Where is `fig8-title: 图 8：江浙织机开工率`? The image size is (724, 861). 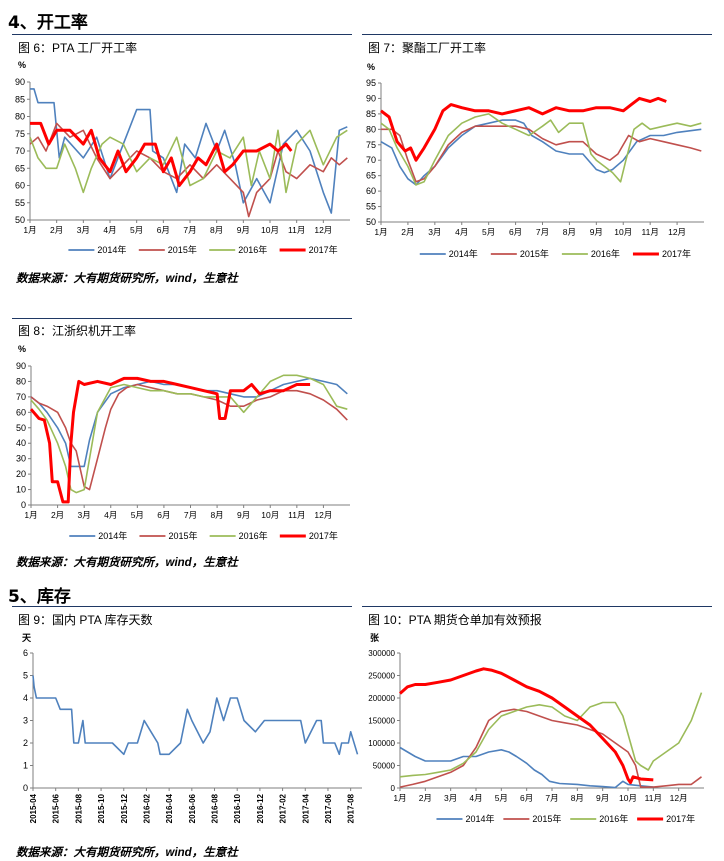
fig8-title: 图 8：江浙织机开工率 is located at coordinates (77, 331).